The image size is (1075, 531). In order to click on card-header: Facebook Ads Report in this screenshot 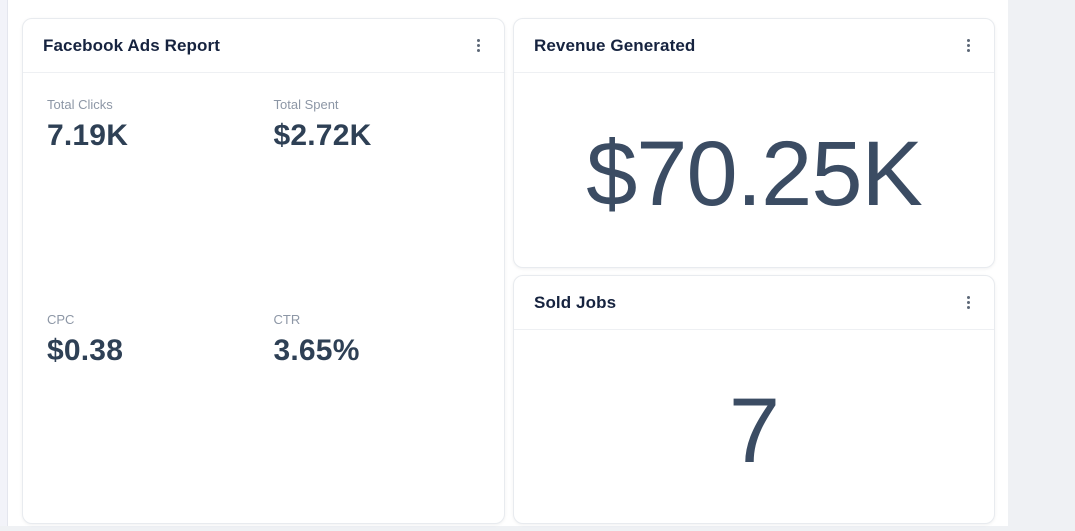, I will do `click(263, 46)`.